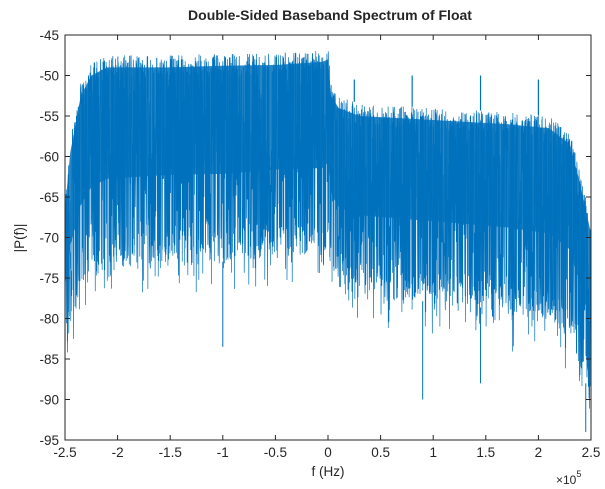 The image size is (605, 489). Describe the element at coordinates (49, 238) in the screenshot. I see `y-tick-label: -70` at that location.